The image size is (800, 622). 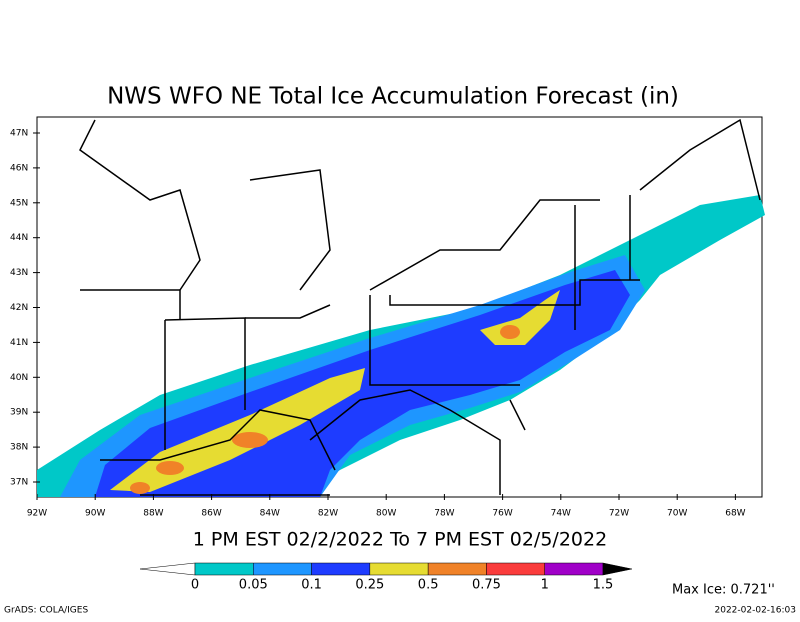 I want to click on legend-label: 0.5, so click(x=428, y=585).